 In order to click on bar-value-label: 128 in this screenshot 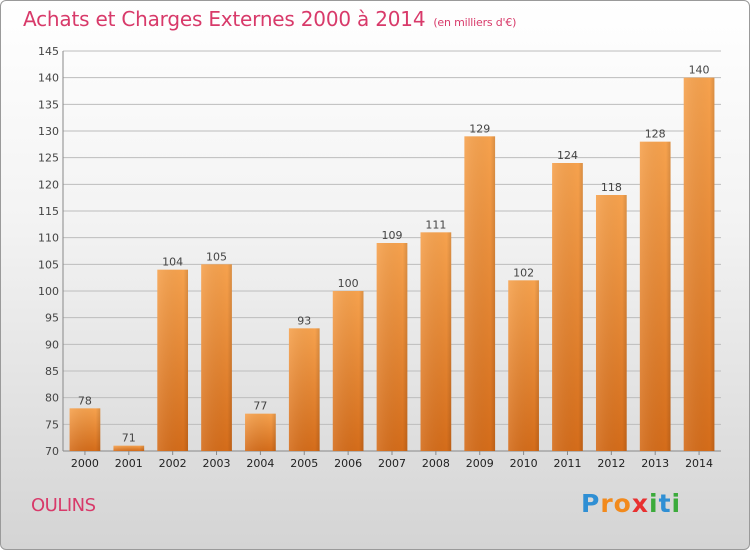, I will do `click(655, 134)`.